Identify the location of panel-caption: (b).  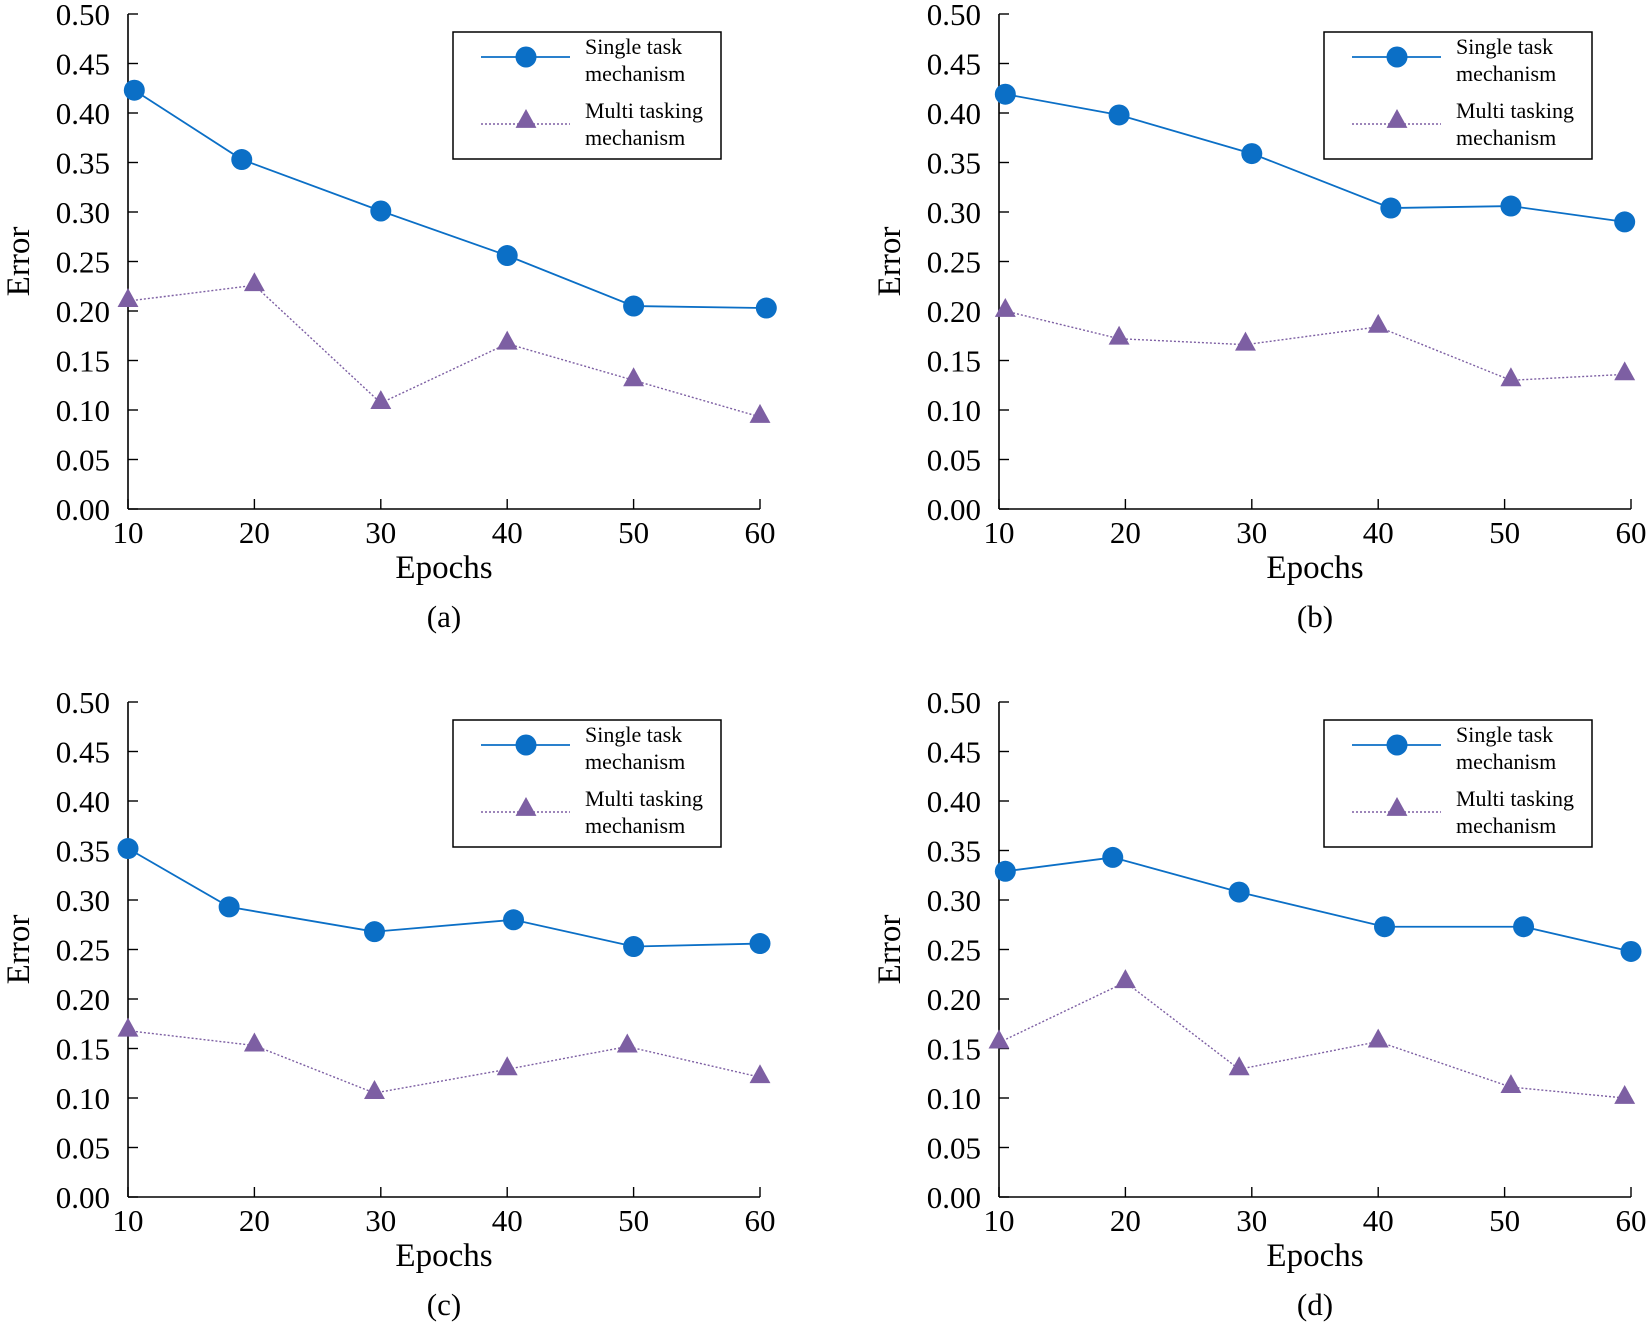
(1315, 616).